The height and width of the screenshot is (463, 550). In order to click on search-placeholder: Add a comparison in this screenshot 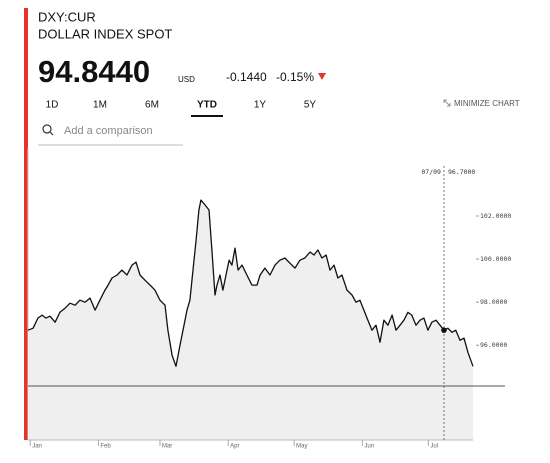, I will do `click(108, 131)`.